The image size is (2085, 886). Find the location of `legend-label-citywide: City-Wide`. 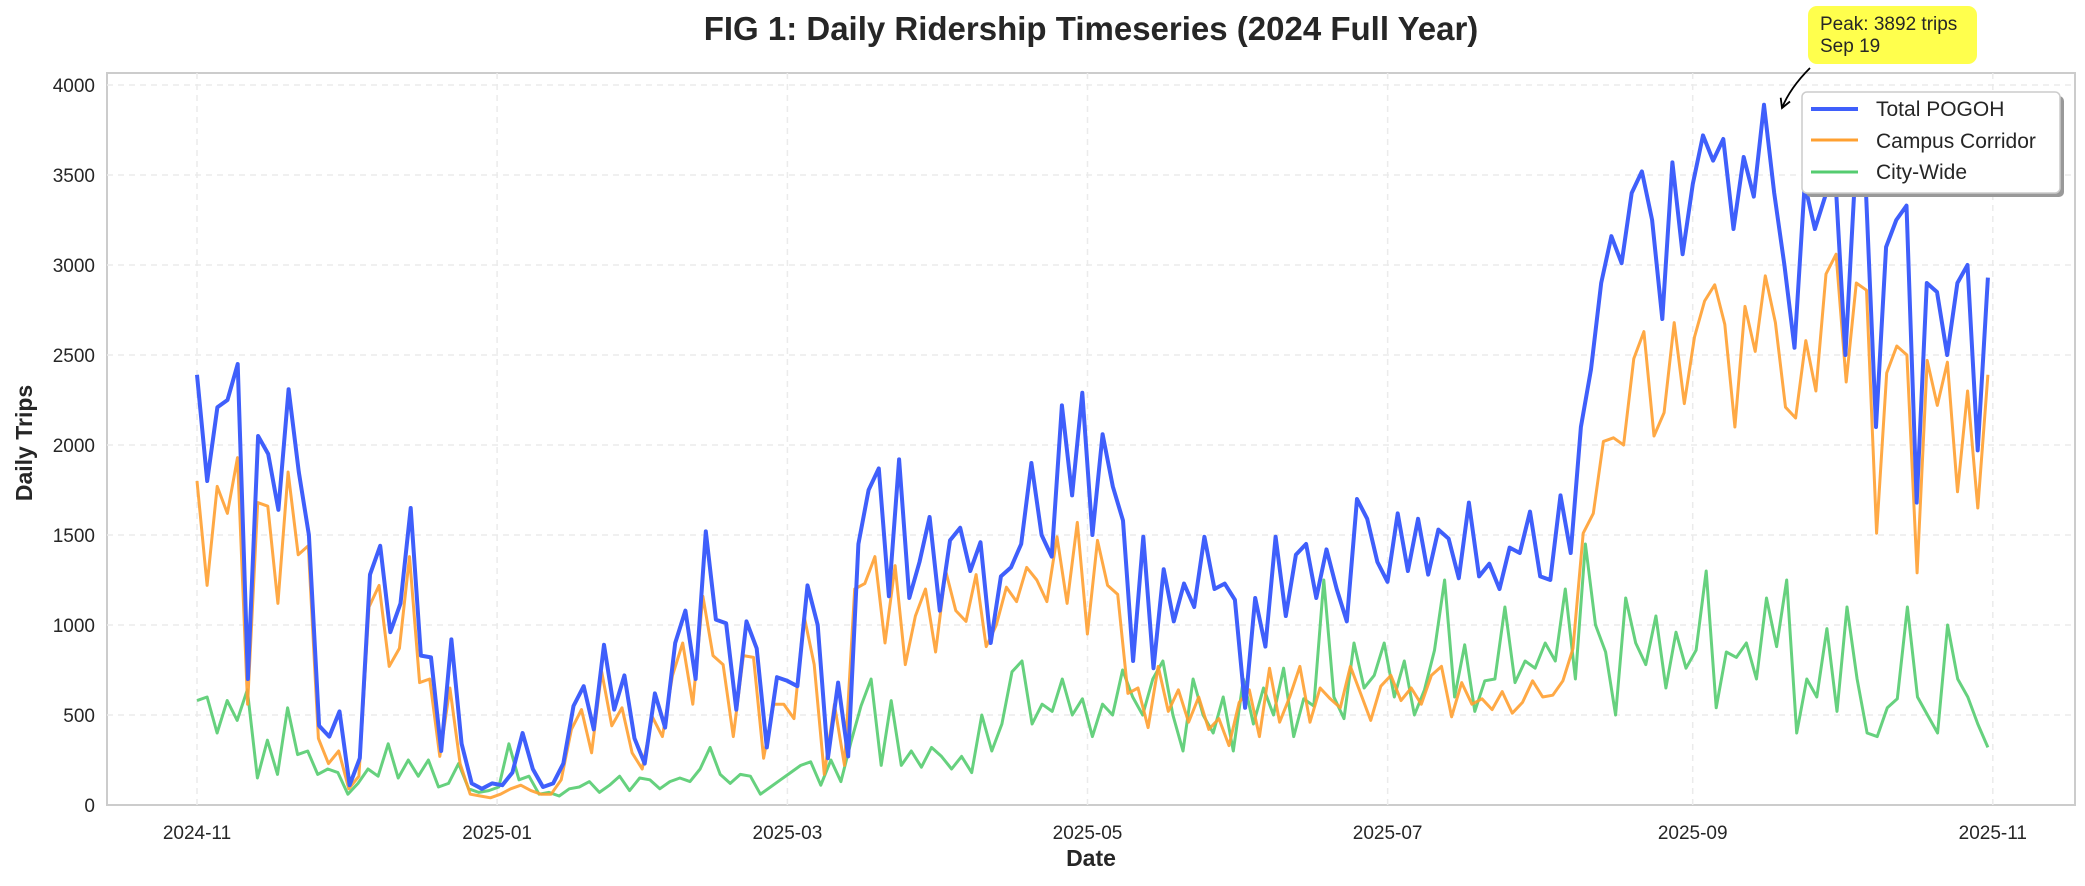

legend-label-citywide: City-Wide is located at coordinates (1921, 172).